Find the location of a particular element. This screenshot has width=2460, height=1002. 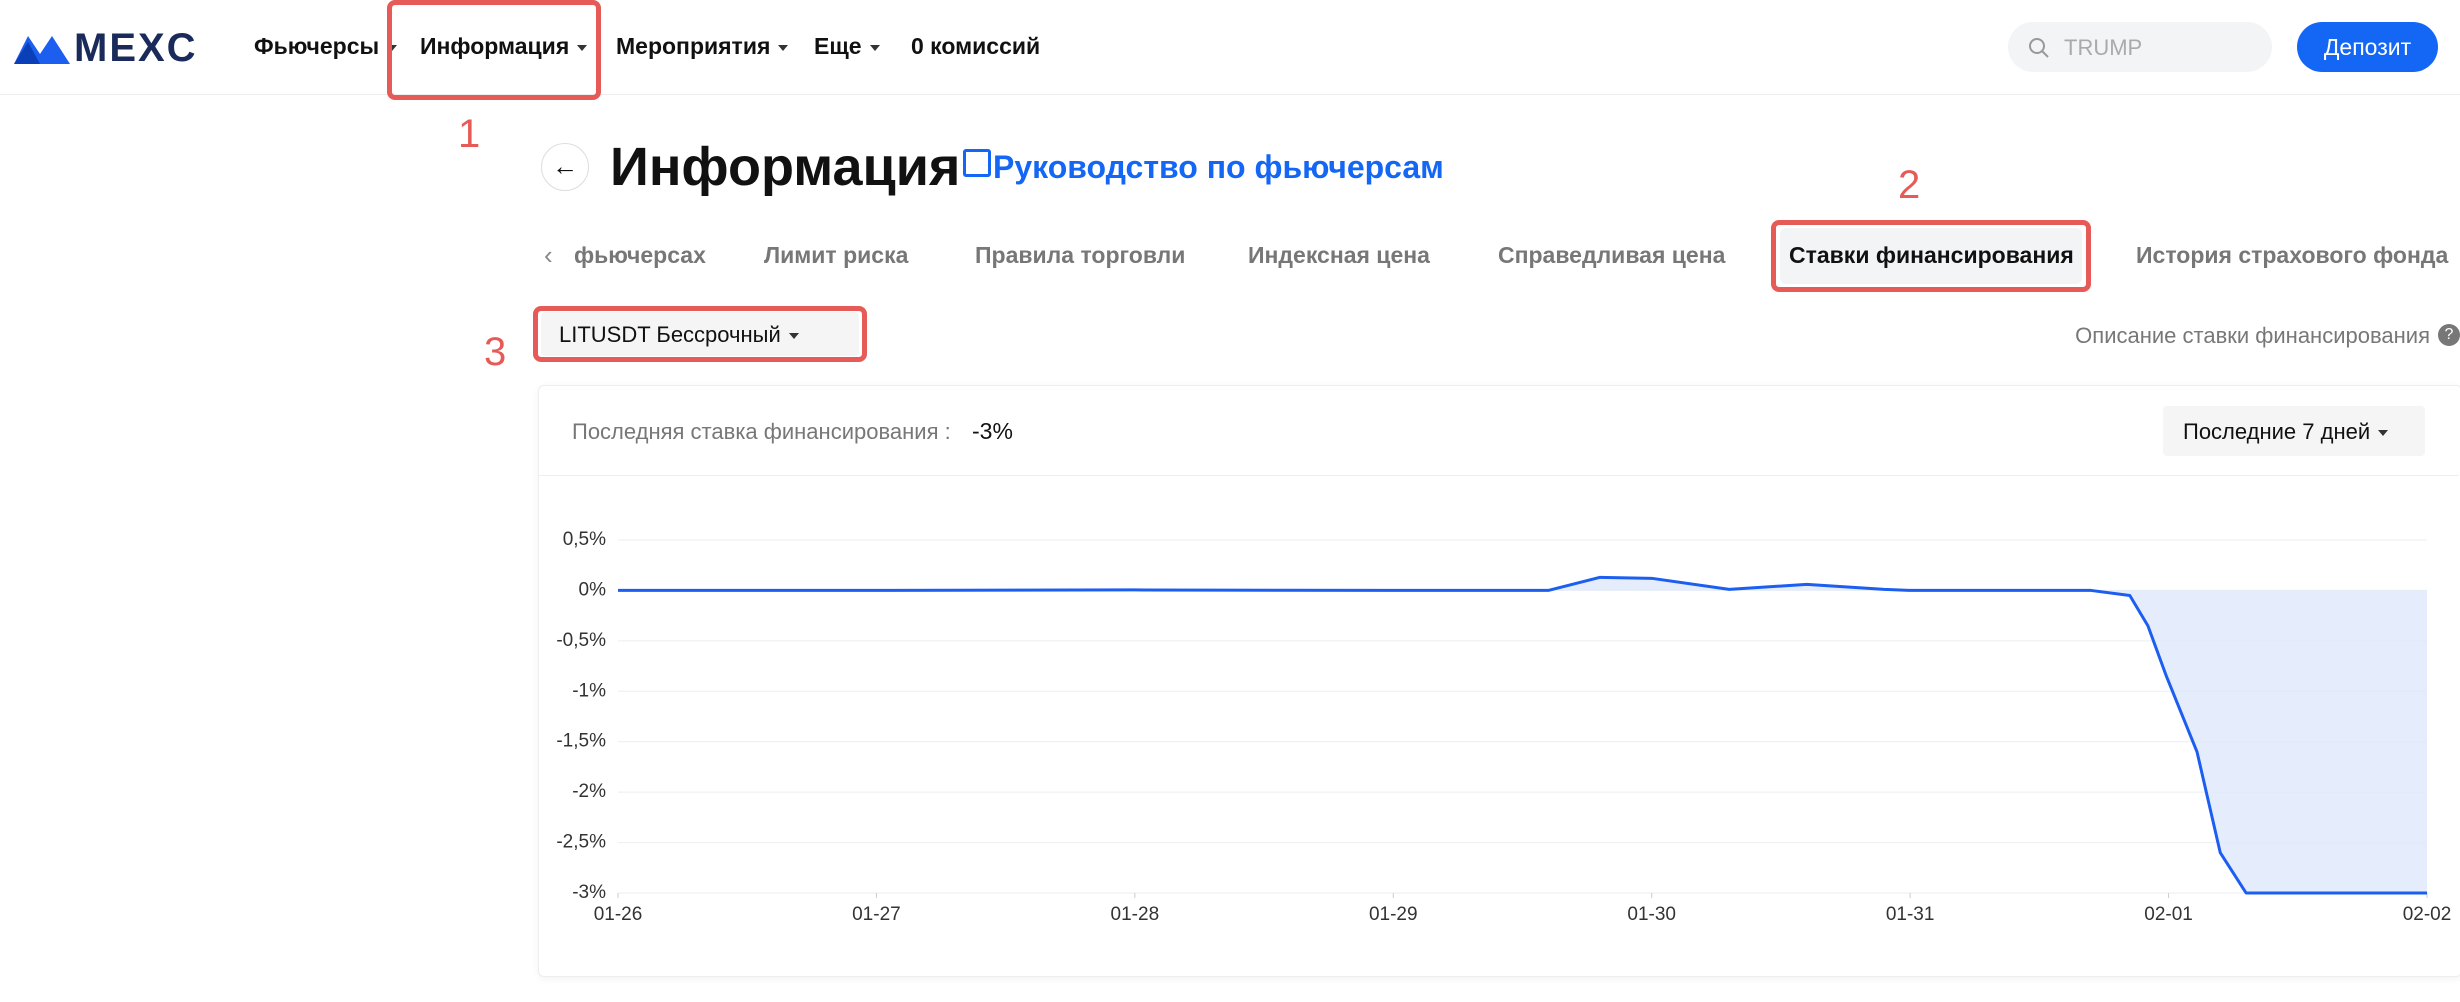

nav-item: Мероприятия is located at coordinates (702, 46).